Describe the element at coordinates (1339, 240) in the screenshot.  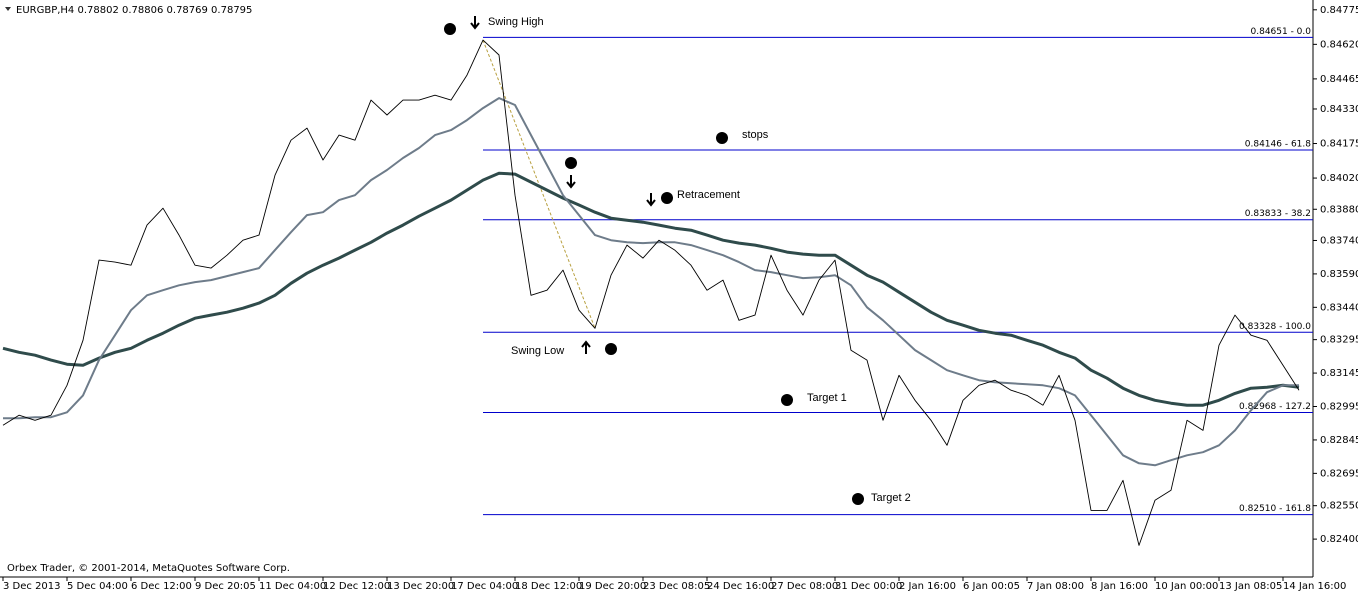
I see `y-tick-label: 0.83740` at that location.